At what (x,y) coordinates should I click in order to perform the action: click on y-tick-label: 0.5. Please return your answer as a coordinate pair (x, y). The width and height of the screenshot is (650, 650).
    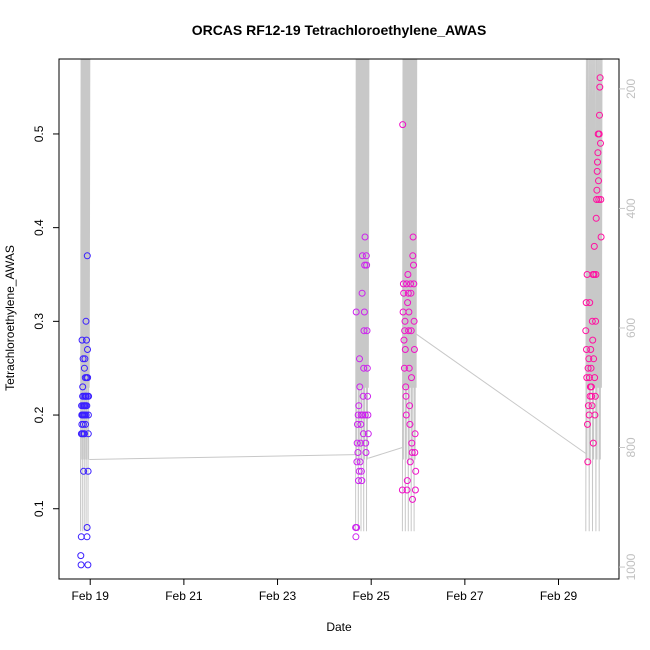
    Looking at the image, I should click on (39, 133).